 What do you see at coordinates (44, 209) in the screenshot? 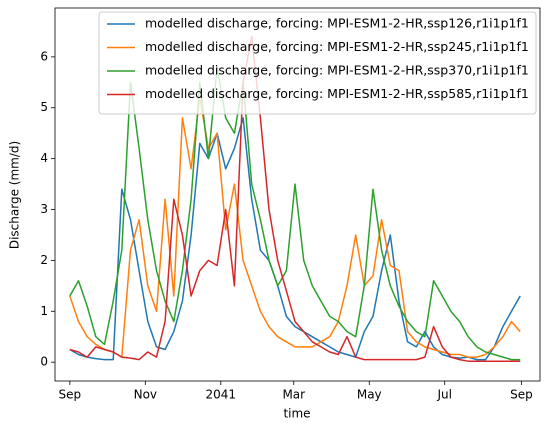
I see `y-tick-label: 3` at bounding box center [44, 209].